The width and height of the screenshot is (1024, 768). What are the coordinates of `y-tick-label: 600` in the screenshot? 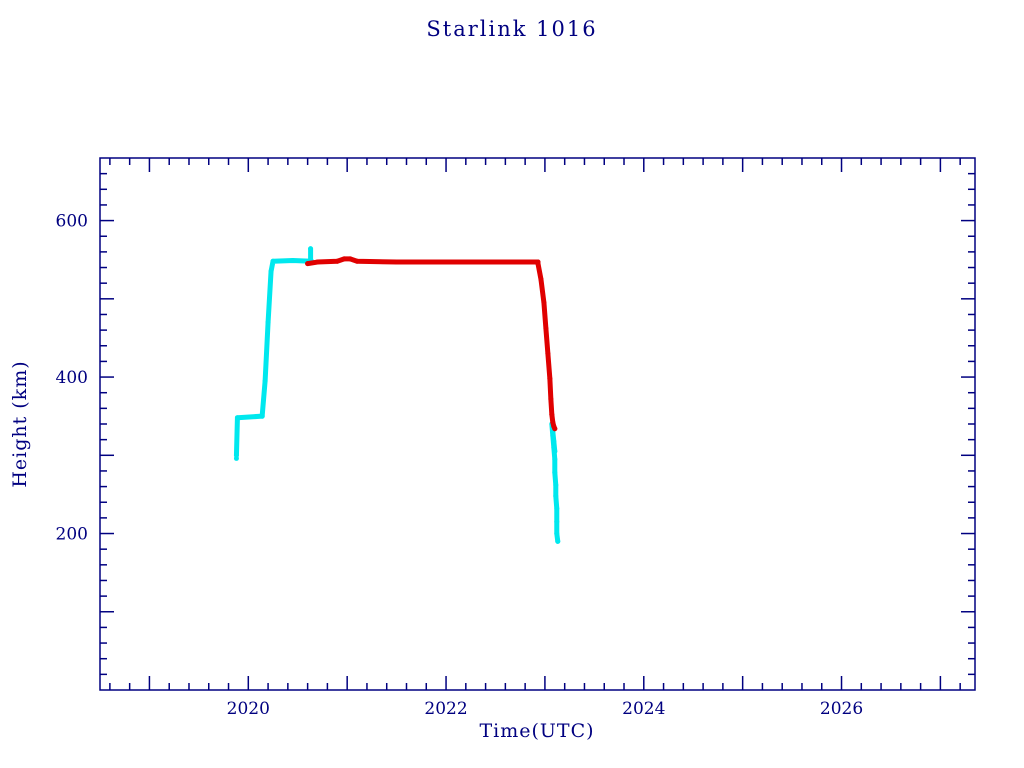 It's located at (72, 222).